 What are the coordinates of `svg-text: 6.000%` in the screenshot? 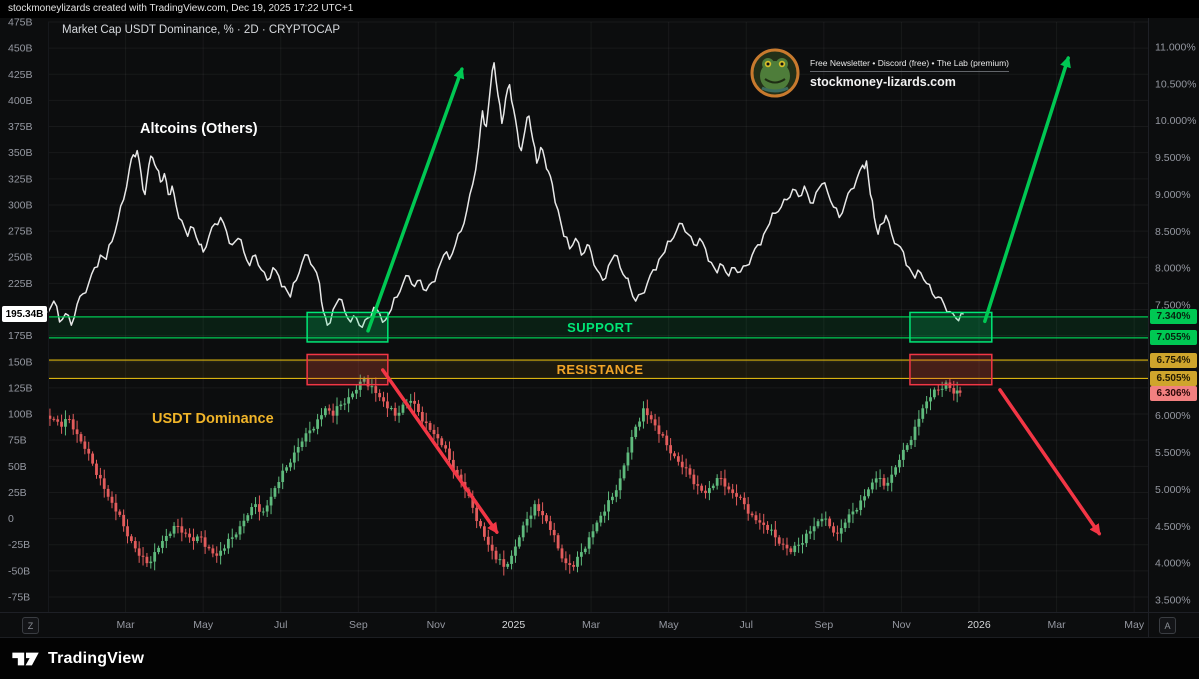 It's located at (1173, 416).